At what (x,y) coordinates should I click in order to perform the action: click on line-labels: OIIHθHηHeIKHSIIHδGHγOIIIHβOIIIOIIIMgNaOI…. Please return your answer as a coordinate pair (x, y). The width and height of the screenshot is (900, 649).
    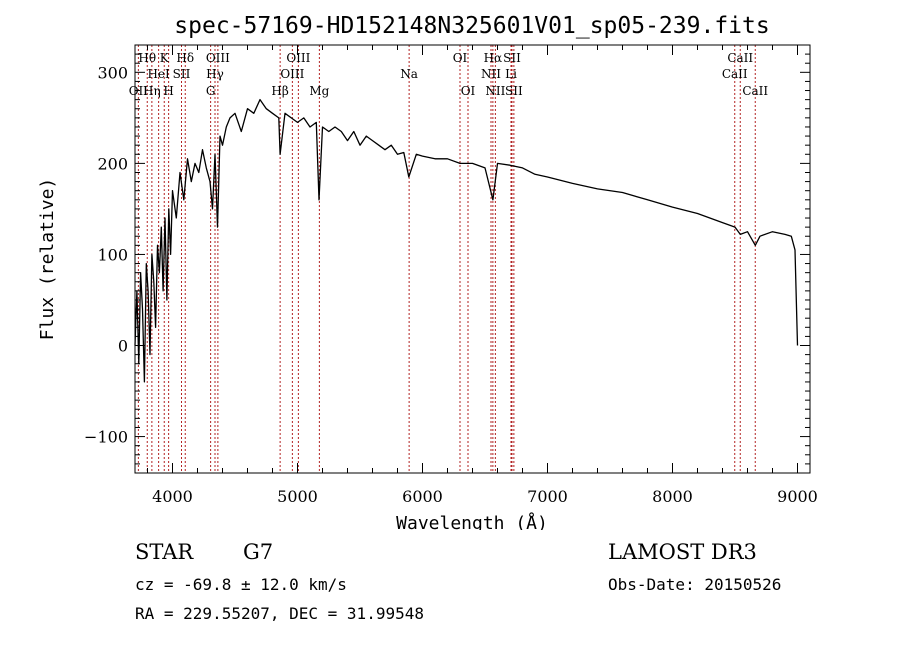
    Looking at the image, I should click on (449, 74).